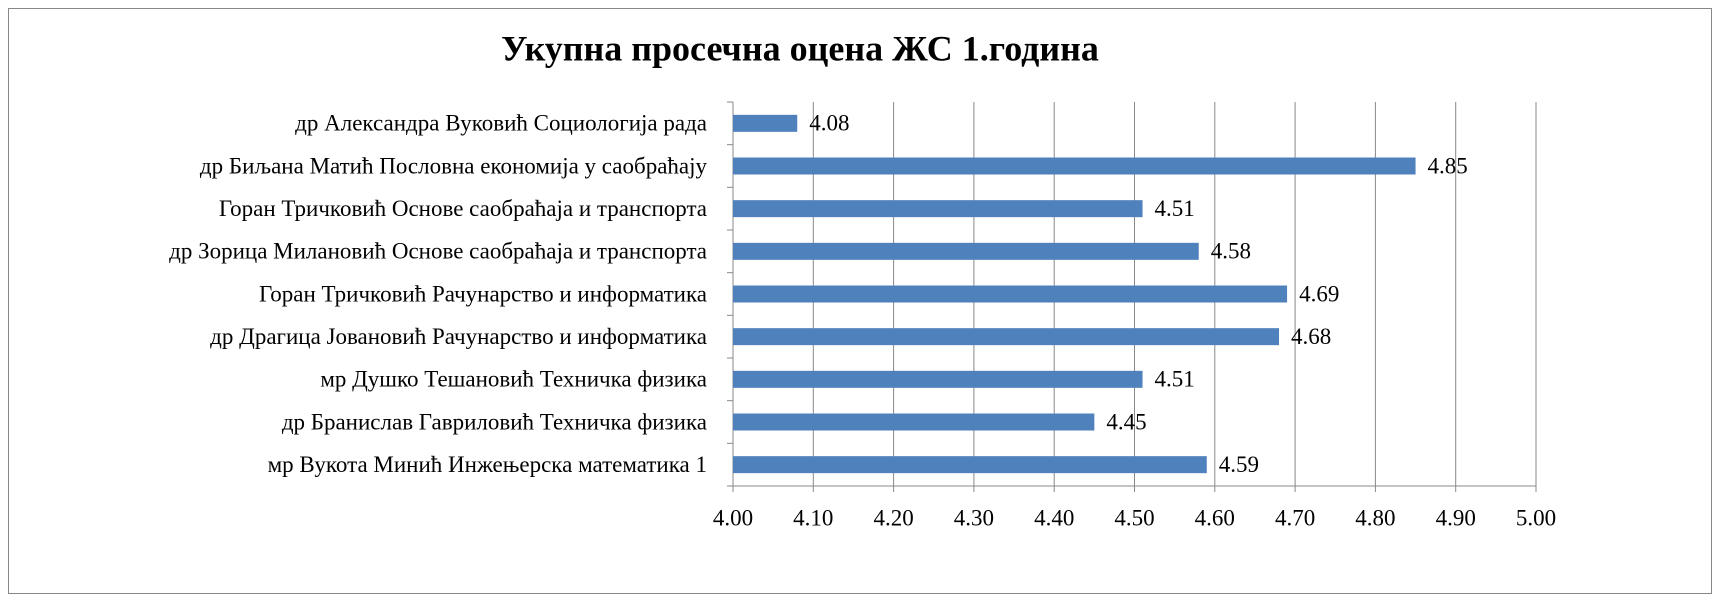 Image resolution: width=1720 pixels, height=598 pixels. Describe the element at coordinates (487, 464) in the screenshot. I see `y-tick-label: мр Вукота Минић Инжењерска математика 1` at that location.